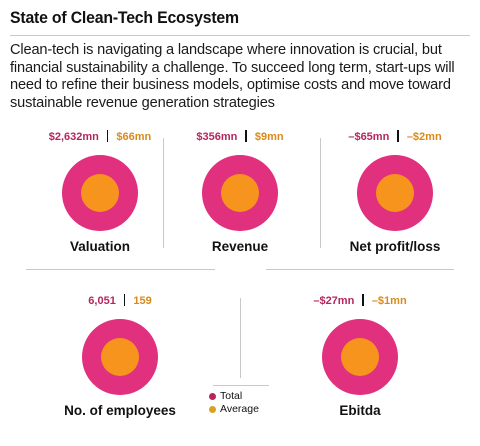 The height and width of the screenshot is (446, 480). I want to click on metric-net-profit-loss: –$65mn –$2mn Net profit/loss, so click(395, 191).